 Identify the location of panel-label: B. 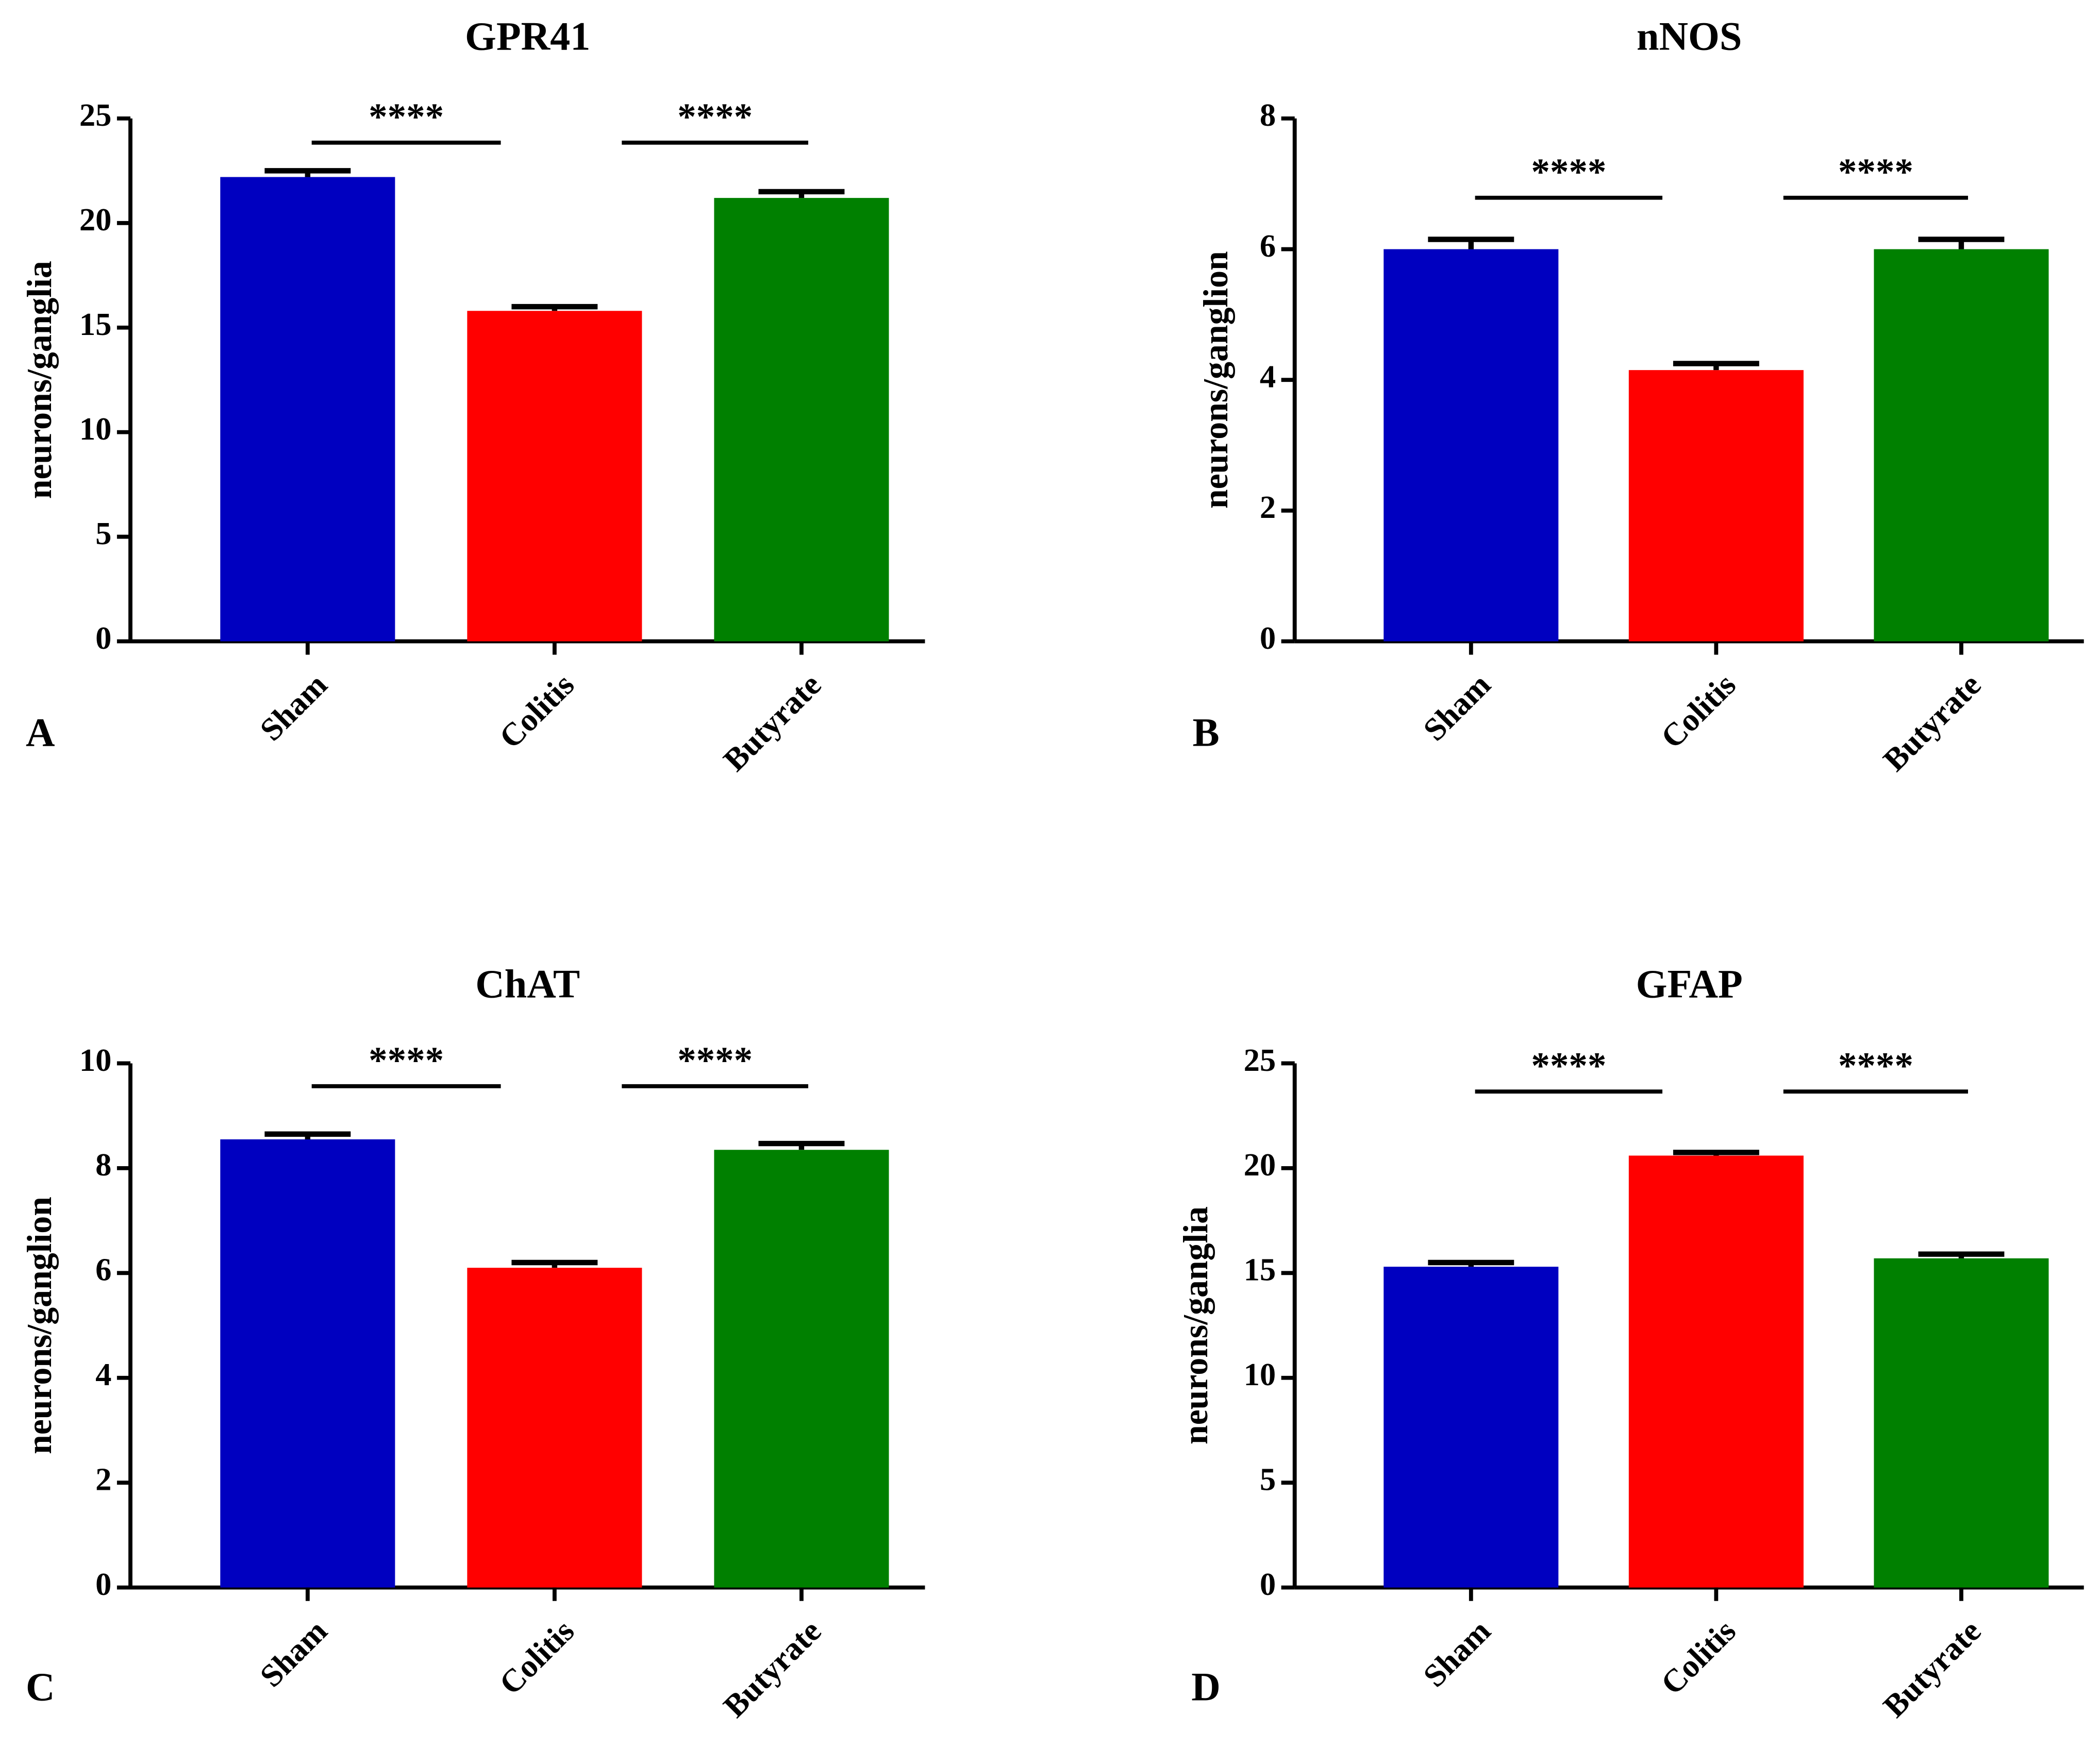
(1205, 732).